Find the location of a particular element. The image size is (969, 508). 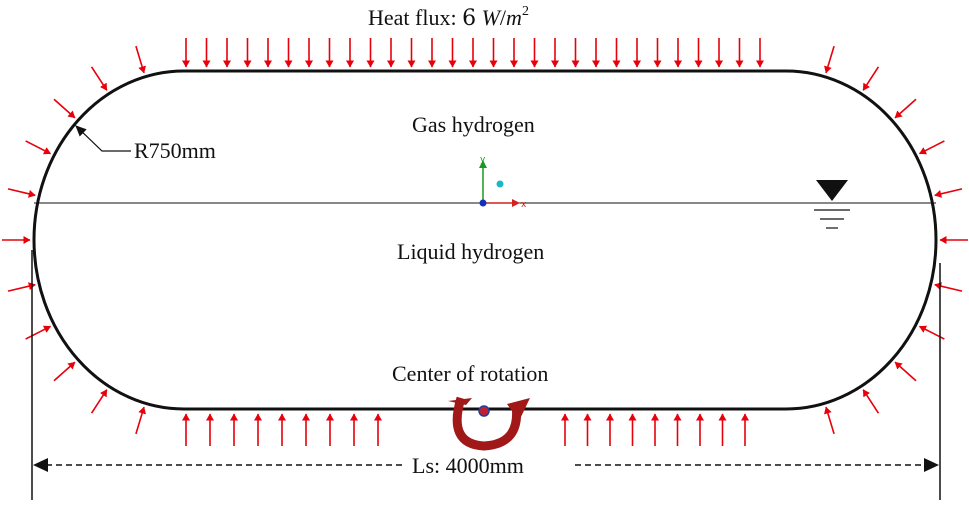

origin-marker is located at coordinates (483, 203).